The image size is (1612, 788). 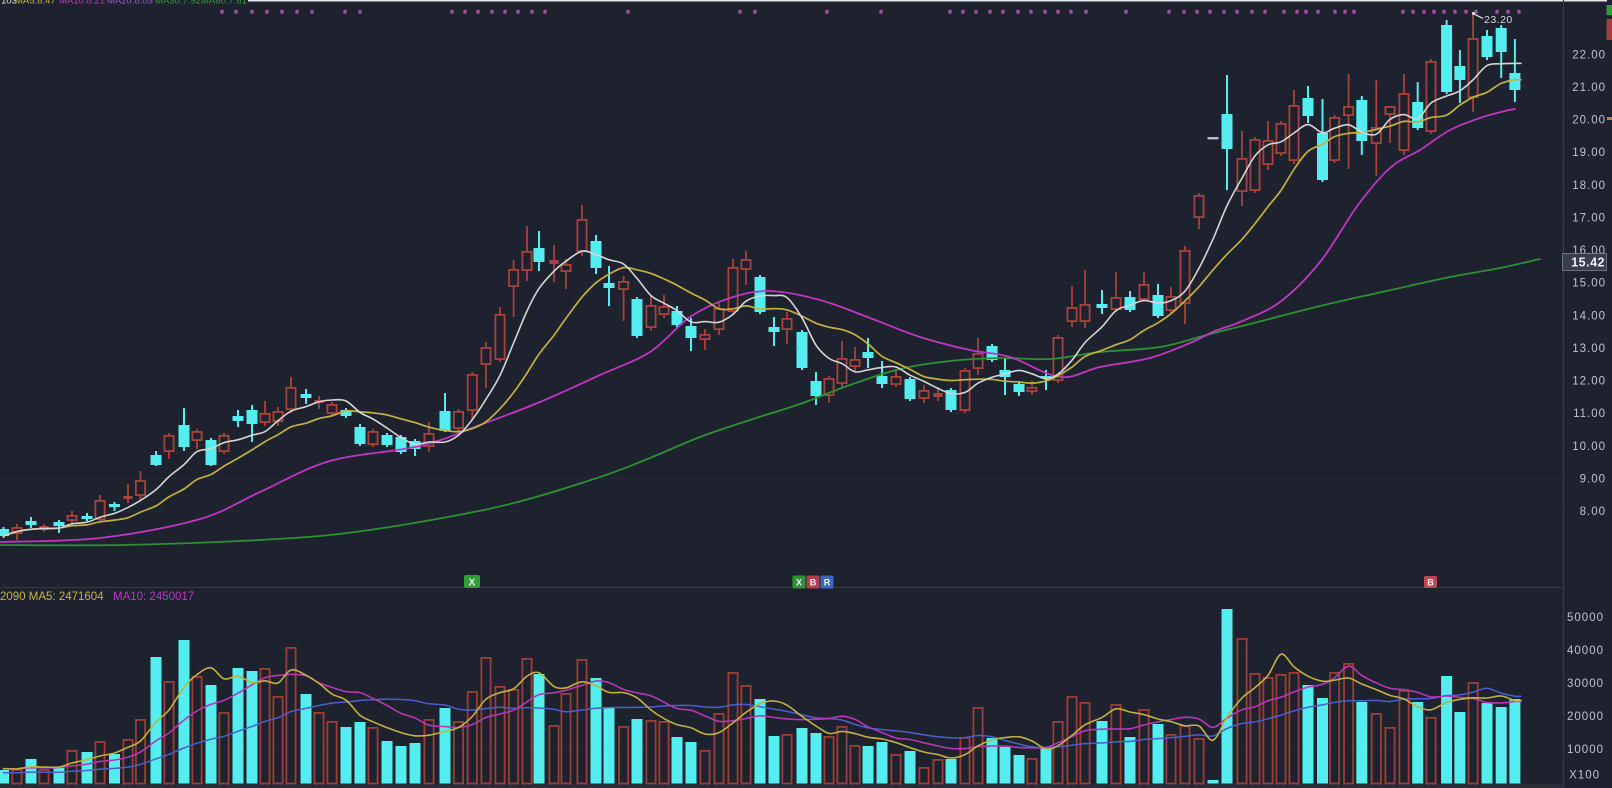 What do you see at coordinates (1589, 121) in the screenshot?
I see `svg-text: 20.00` at bounding box center [1589, 121].